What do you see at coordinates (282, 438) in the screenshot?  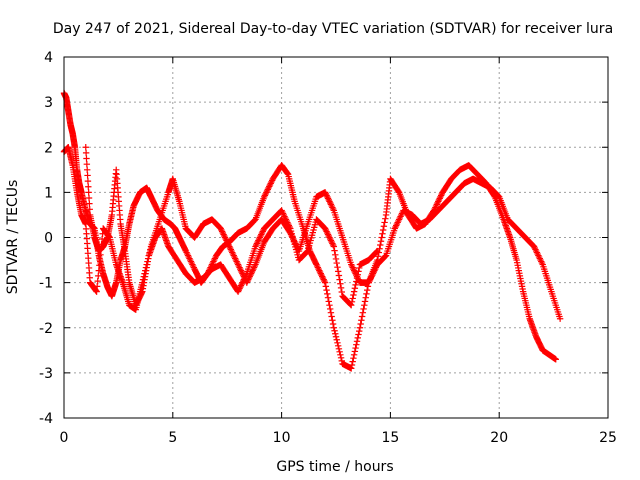 I see `x-tick-label: 10` at bounding box center [282, 438].